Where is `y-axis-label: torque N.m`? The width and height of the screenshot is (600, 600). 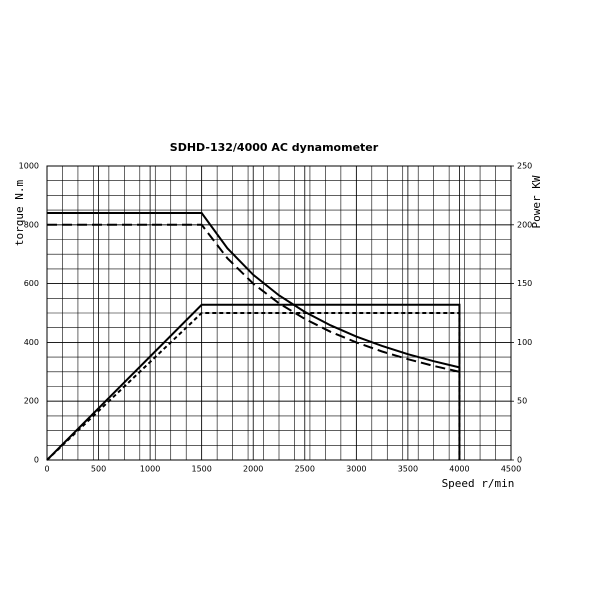
y-axis-label: torque N.m is located at coordinates (19, 213).